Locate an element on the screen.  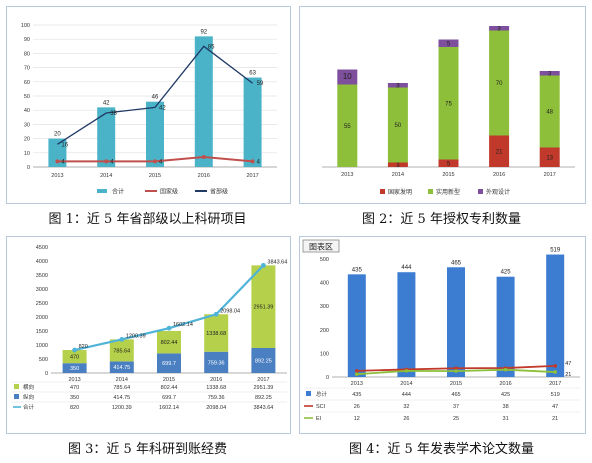
table-cell: 820 is located at coordinates (74, 408).